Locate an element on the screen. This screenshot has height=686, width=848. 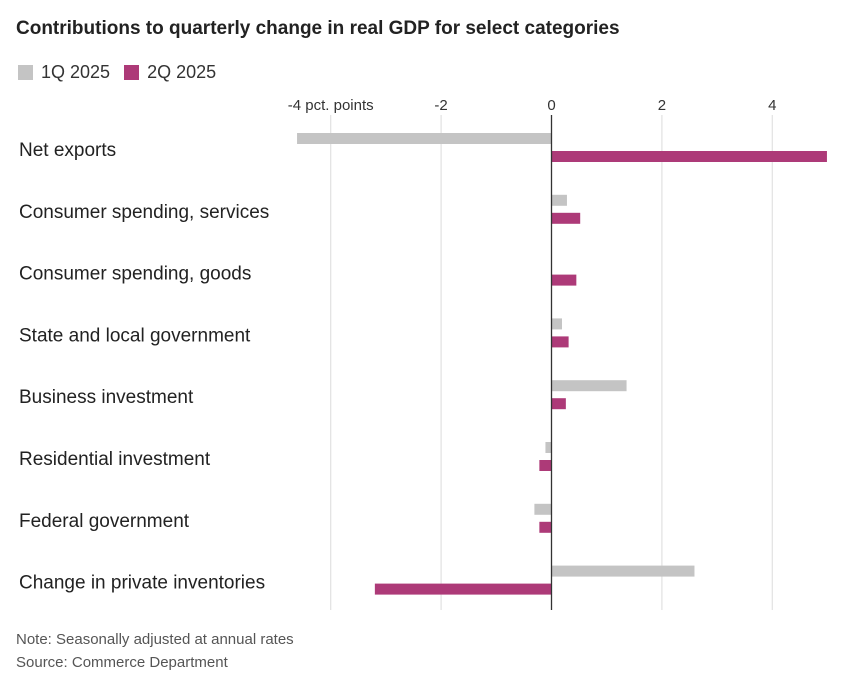
category-label: Change in private inventories is located at coordinates (142, 583).